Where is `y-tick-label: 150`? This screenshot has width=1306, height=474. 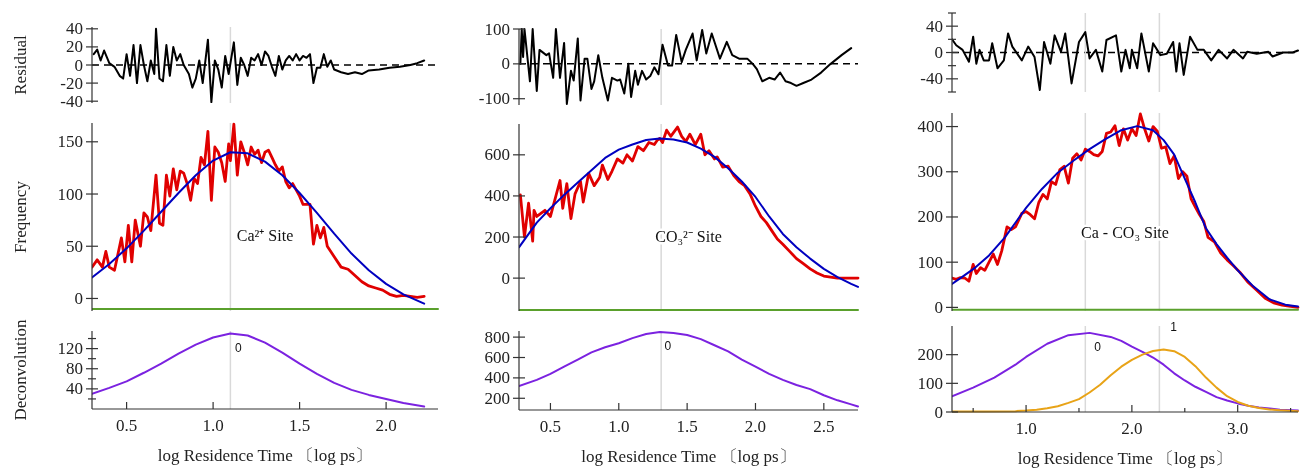
y-tick-label: 150 is located at coordinates (70, 142).